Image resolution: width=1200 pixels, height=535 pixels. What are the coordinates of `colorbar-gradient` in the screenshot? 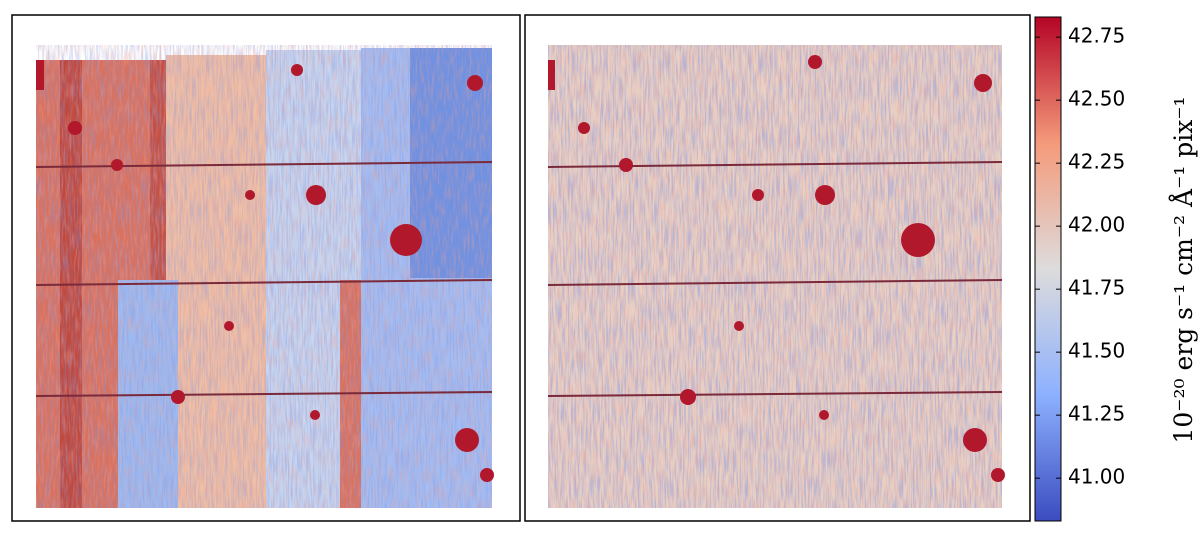 It's located at (1048, 269).